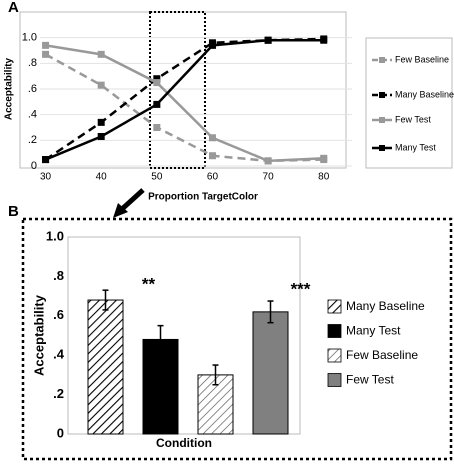 The image size is (454, 464). Describe the element at coordinates (157, 177) in the screenshot. I see `x-tick-label: 50` at that location.